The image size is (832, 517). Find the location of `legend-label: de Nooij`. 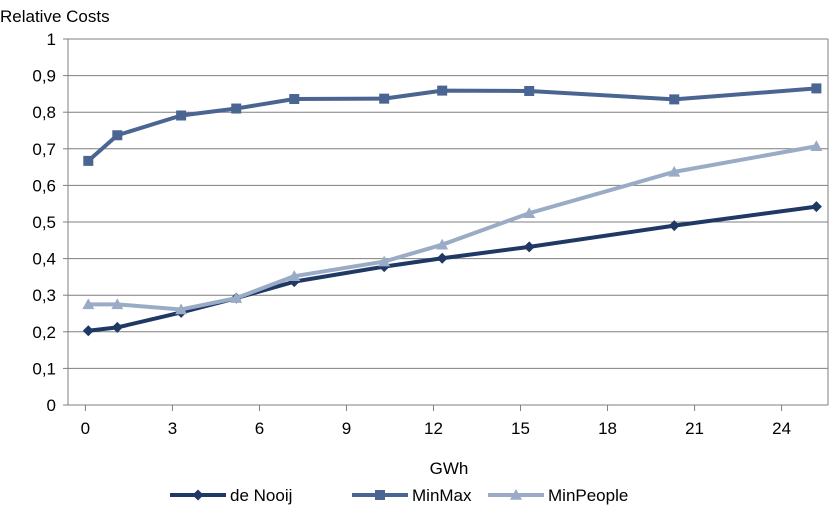

legend-label: de Nooij is located at coordinates (261, 495).